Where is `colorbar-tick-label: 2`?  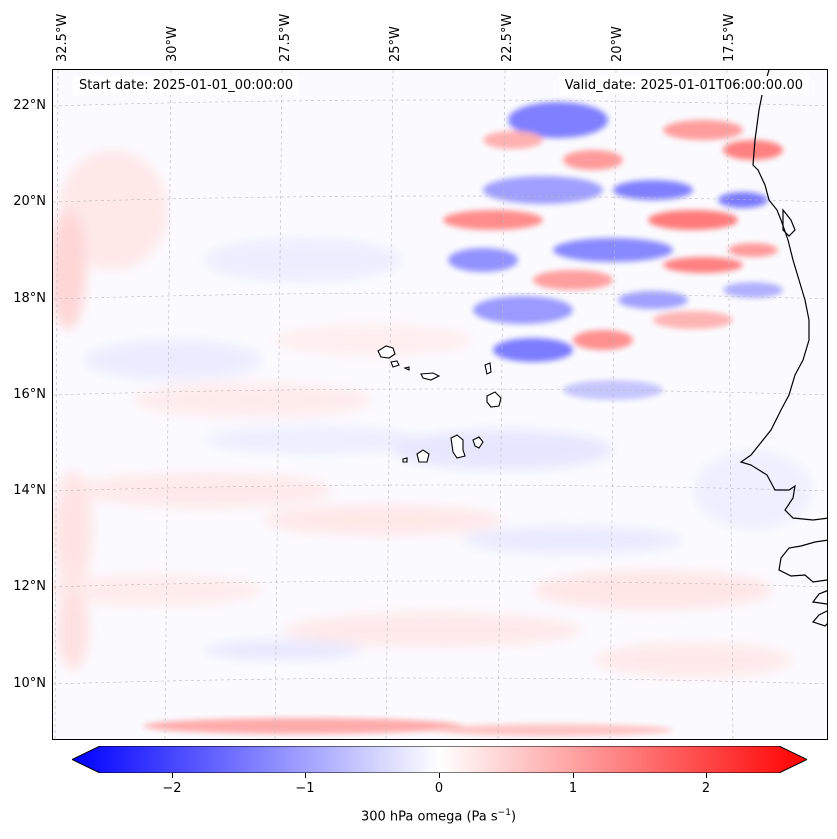 colorbar-tick-label: 2 is located at coordinates (706, 788).